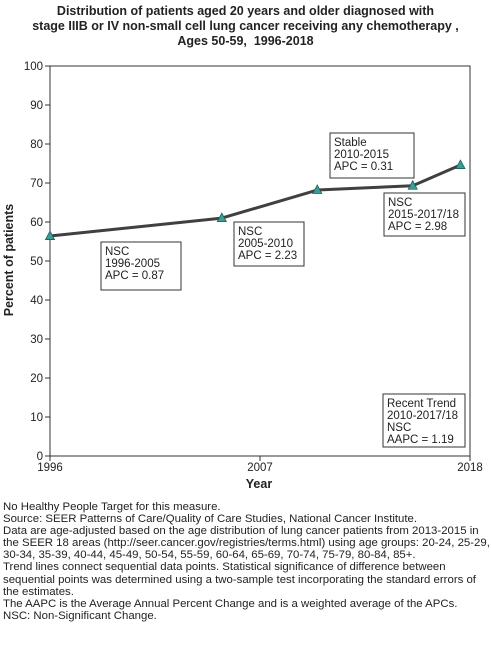  What do you see at coordinates (80, 615) in the screenshot?
I see `footnote: NSC: Non-Significant Change.` at bounding box center [80, 615].